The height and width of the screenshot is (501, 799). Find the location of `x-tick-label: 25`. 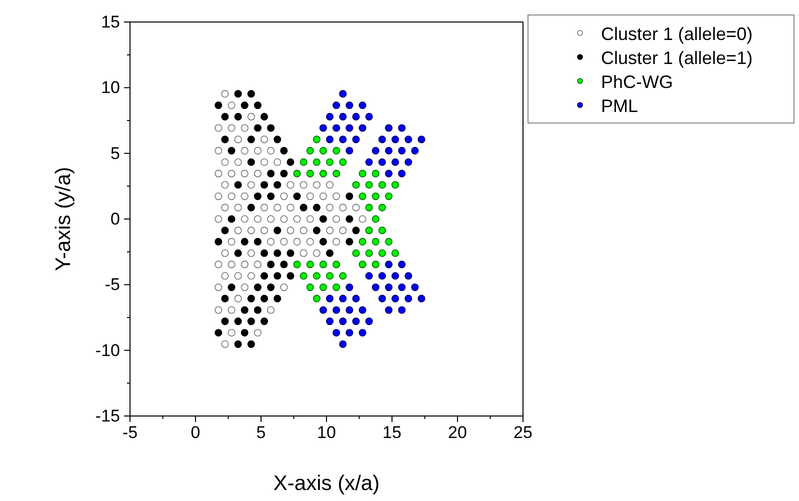

x-tick-label: 25 is located at coordinates (523, 432).